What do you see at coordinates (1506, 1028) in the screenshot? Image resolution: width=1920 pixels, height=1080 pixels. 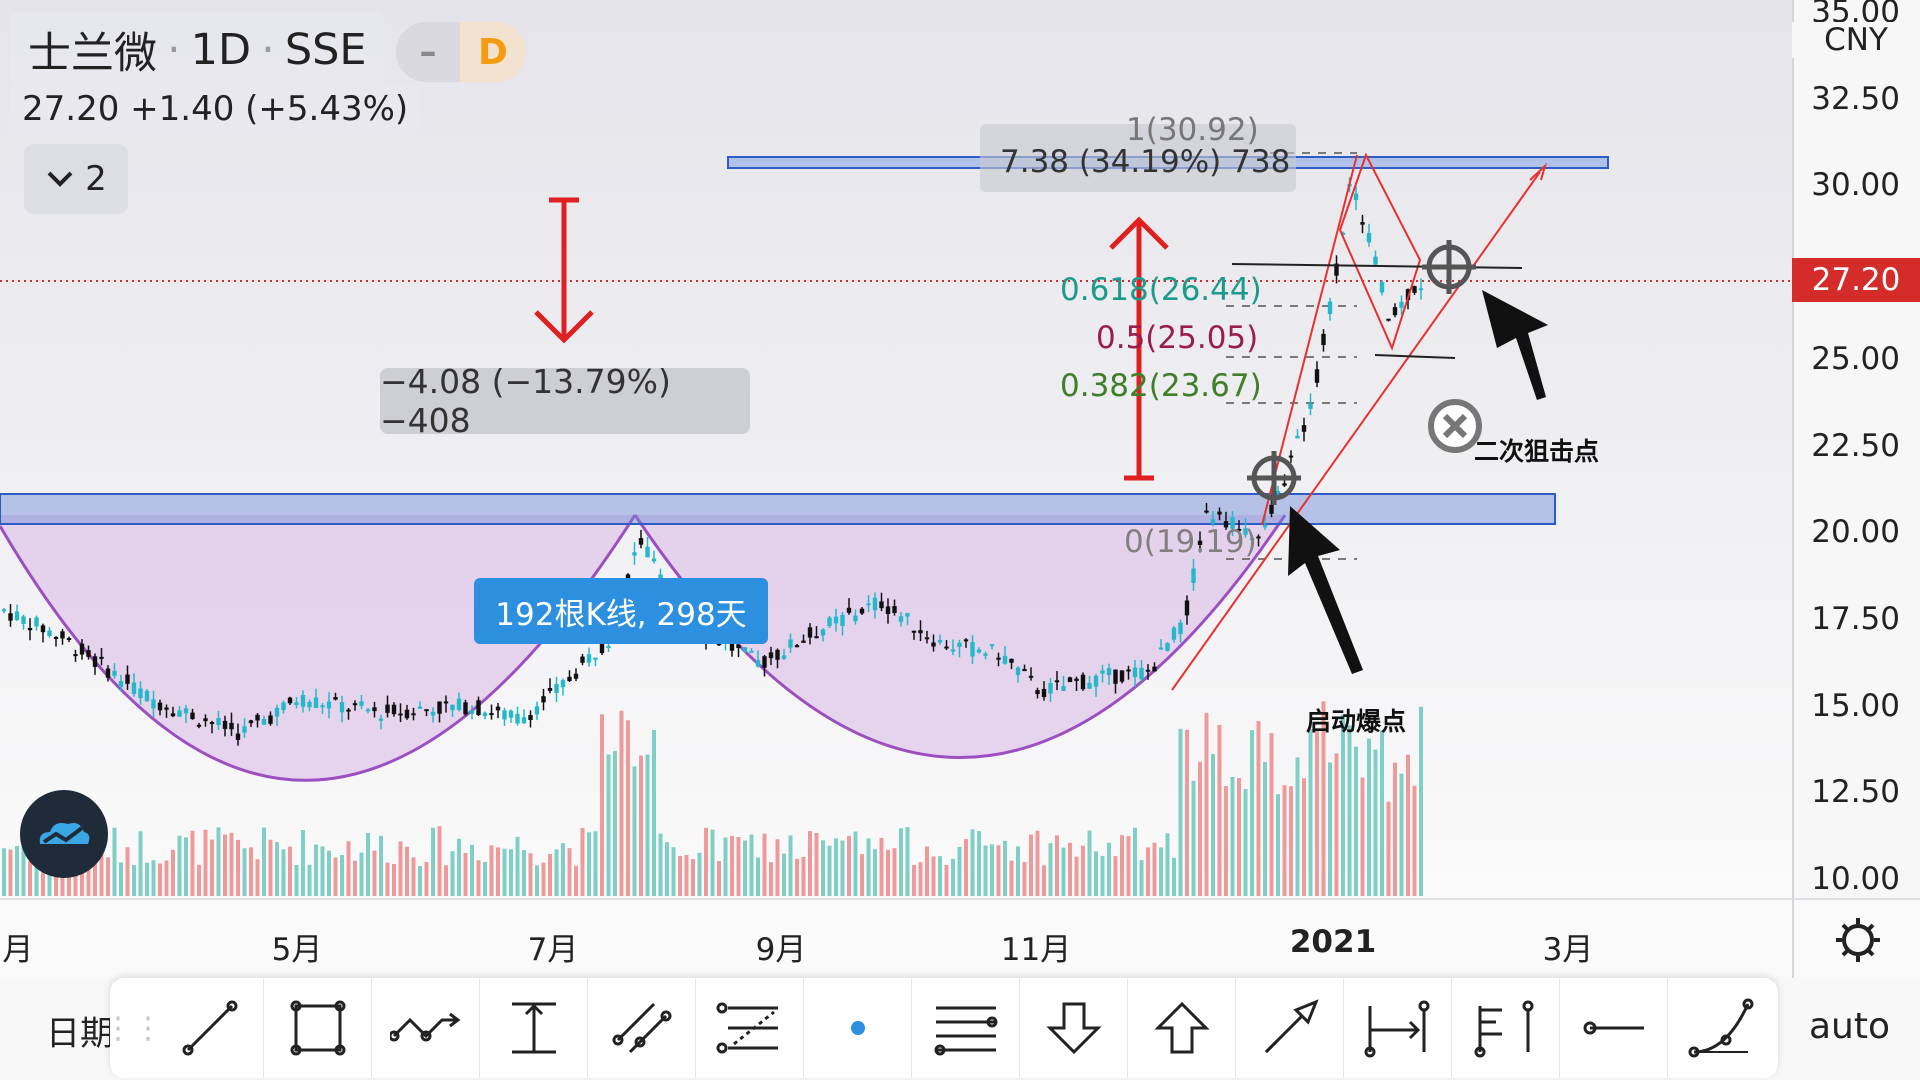 I see `price-range-tool` at bounding box center [1506, 1028].